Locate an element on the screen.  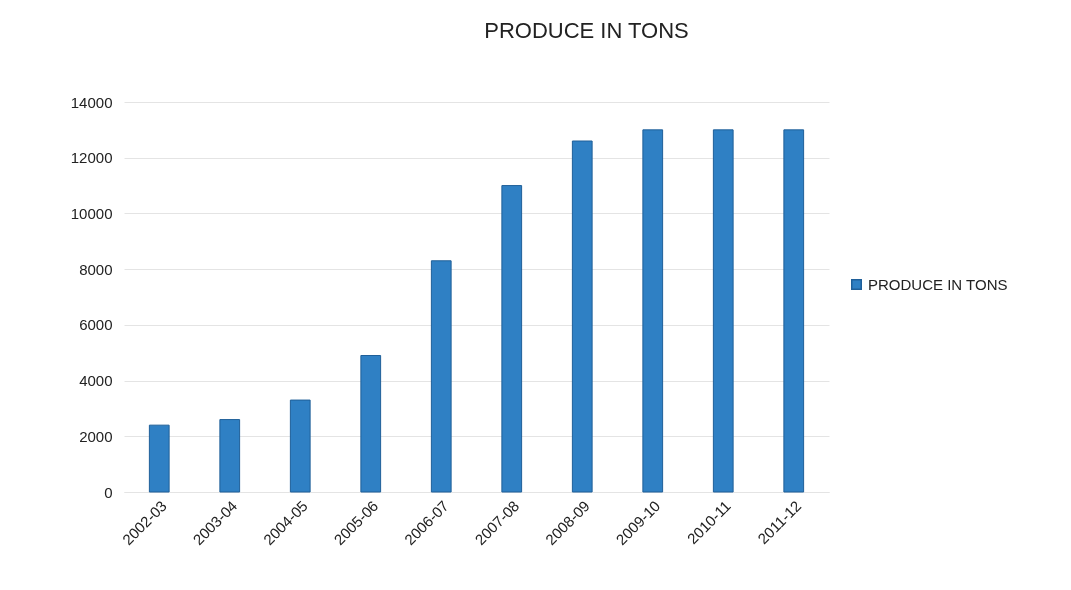
chart-title: PRODUCE IN TONS is located at coordinates (586, 30).